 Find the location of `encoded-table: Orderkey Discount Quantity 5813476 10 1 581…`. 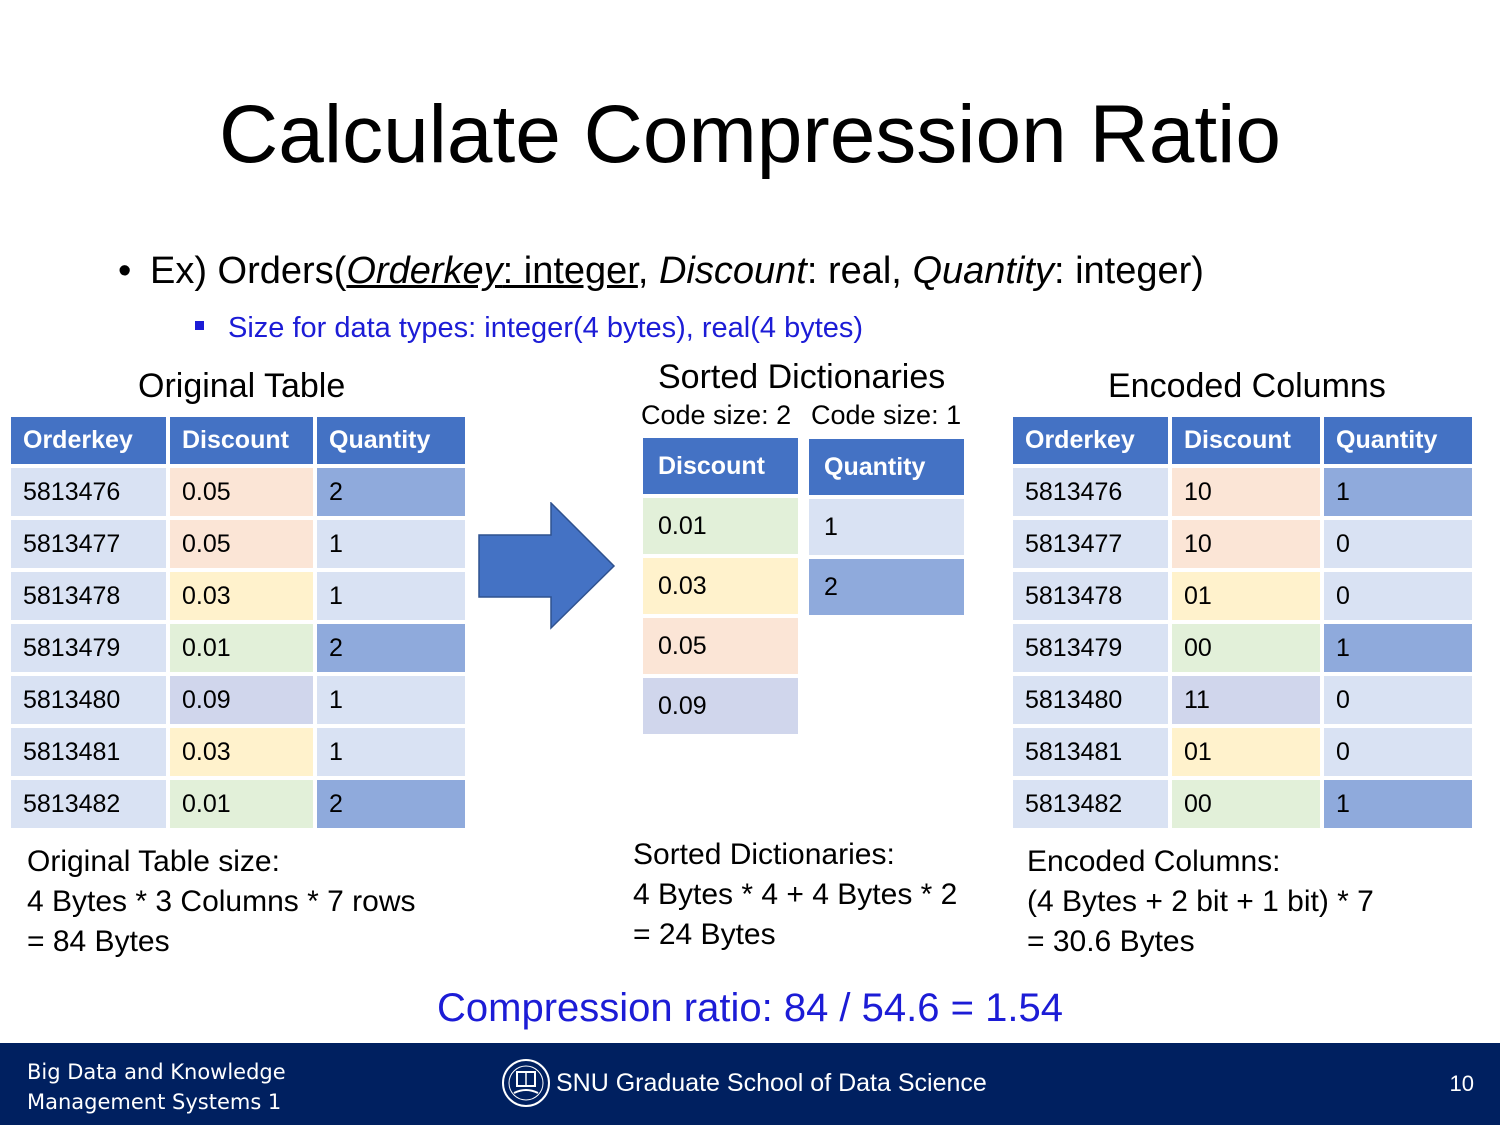

encoded-table: Orderkey Discount Quantity 5813476 10 1 581… is located at coordinates (1242, 622).